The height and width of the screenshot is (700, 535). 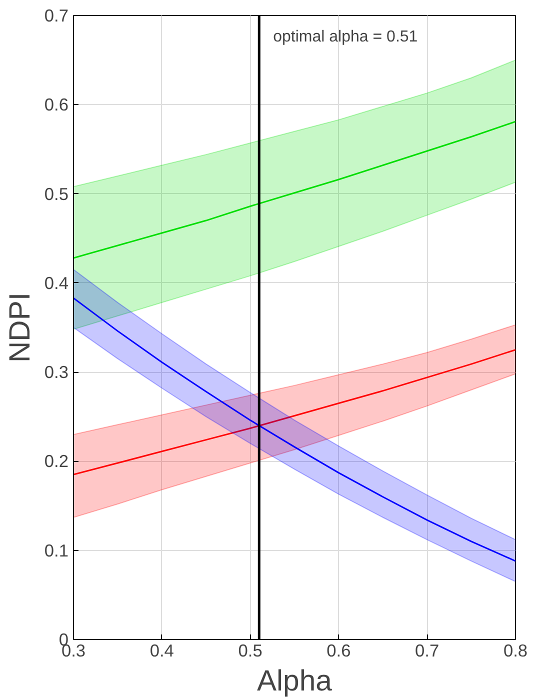 What do you see at coordinates (56, 282) in the screenshot?
I see `y-tick-label: 0.4` at bounding box center [56, 282].